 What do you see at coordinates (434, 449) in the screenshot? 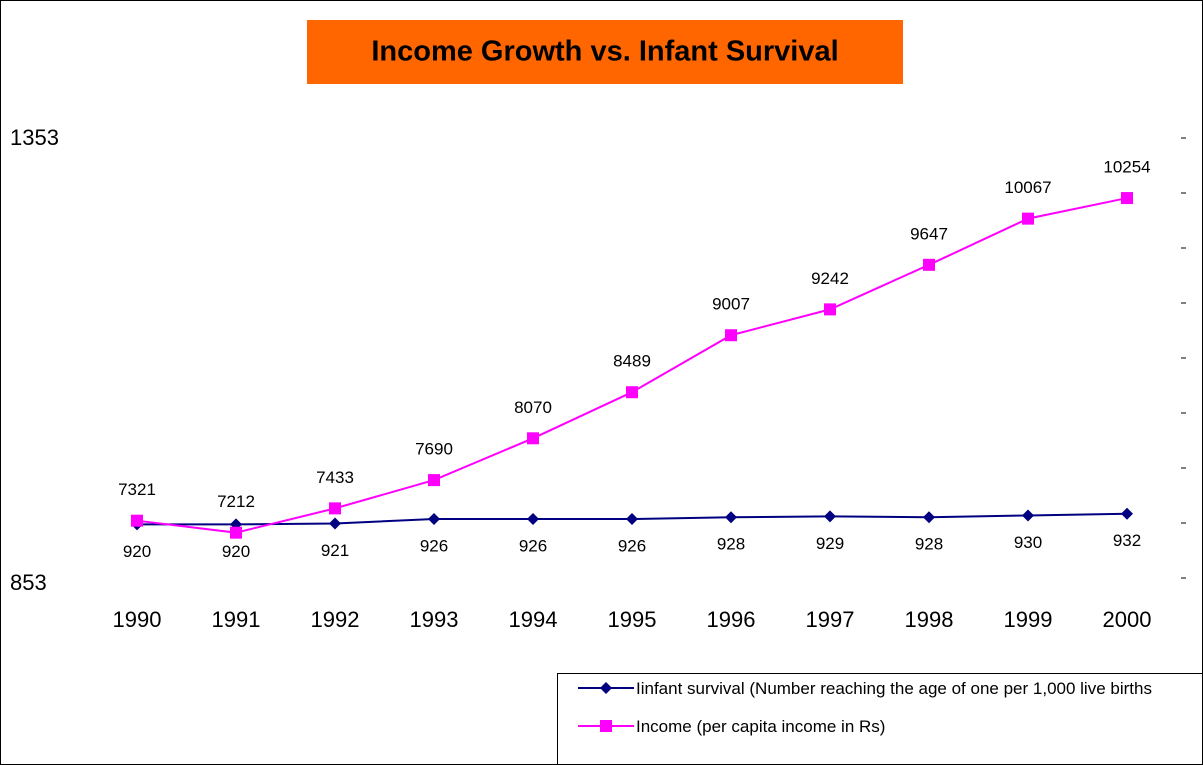
I see `data-label: 7690` at bounding box center [434, 449].